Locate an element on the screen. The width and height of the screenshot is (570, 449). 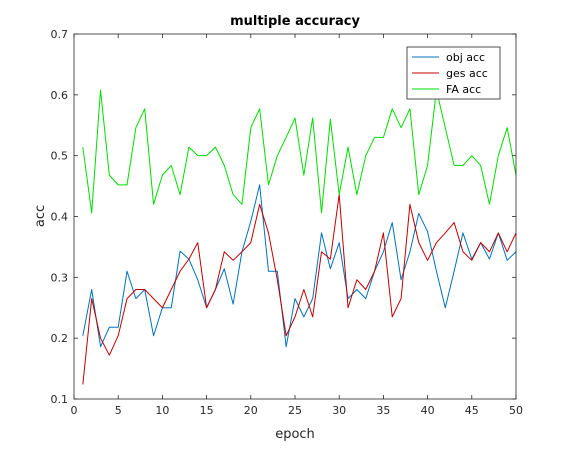
x-tick-label: 50 is located at coordinates (516, 410).